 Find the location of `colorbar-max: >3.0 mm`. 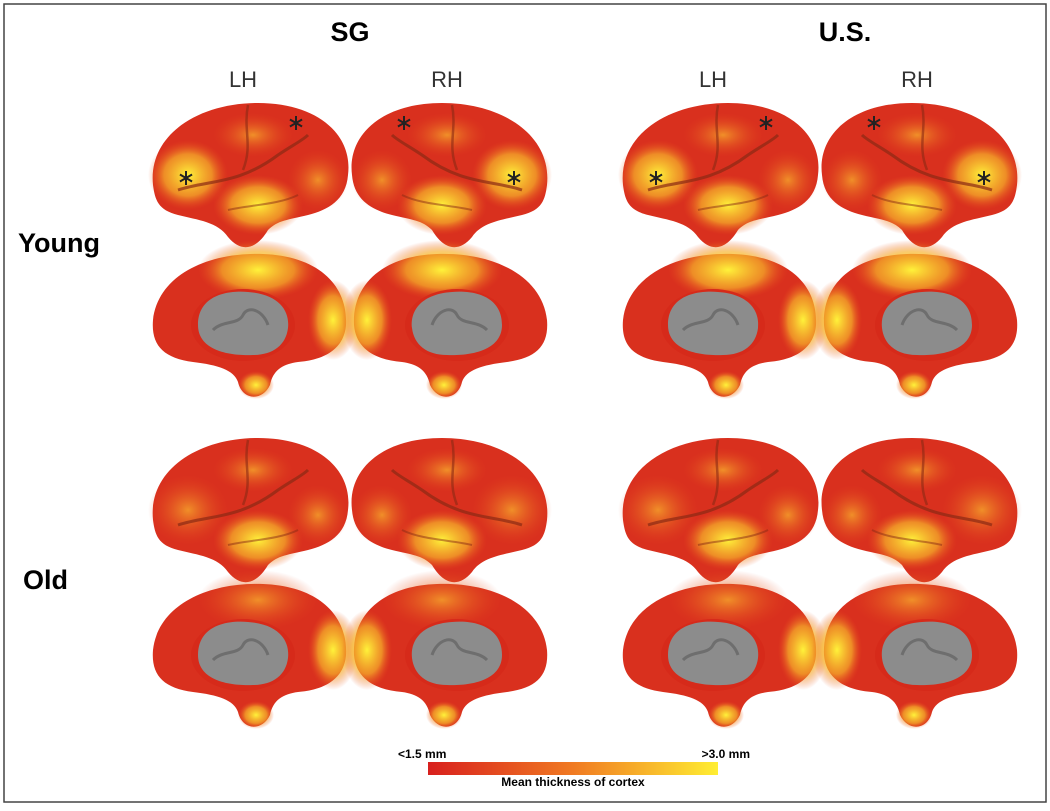

colorbar-max: >3.0 mm is located at coordinates (726, 754).